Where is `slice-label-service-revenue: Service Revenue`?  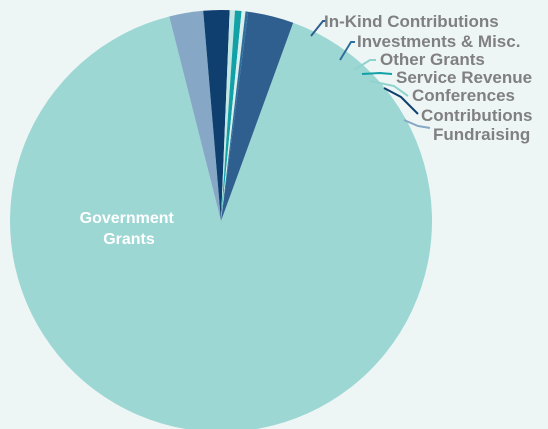 slice-label-service-revenue: Service Revenue is located at coordinates (464, 77).